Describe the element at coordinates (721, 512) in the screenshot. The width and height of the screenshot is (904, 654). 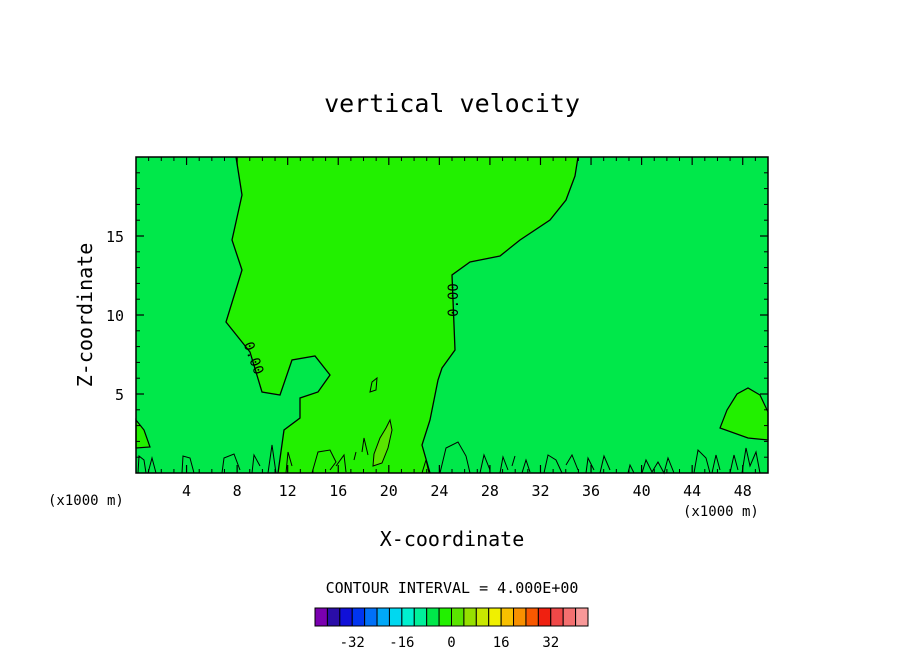
I see `x-unit-right: (x1000 m)` at that location.